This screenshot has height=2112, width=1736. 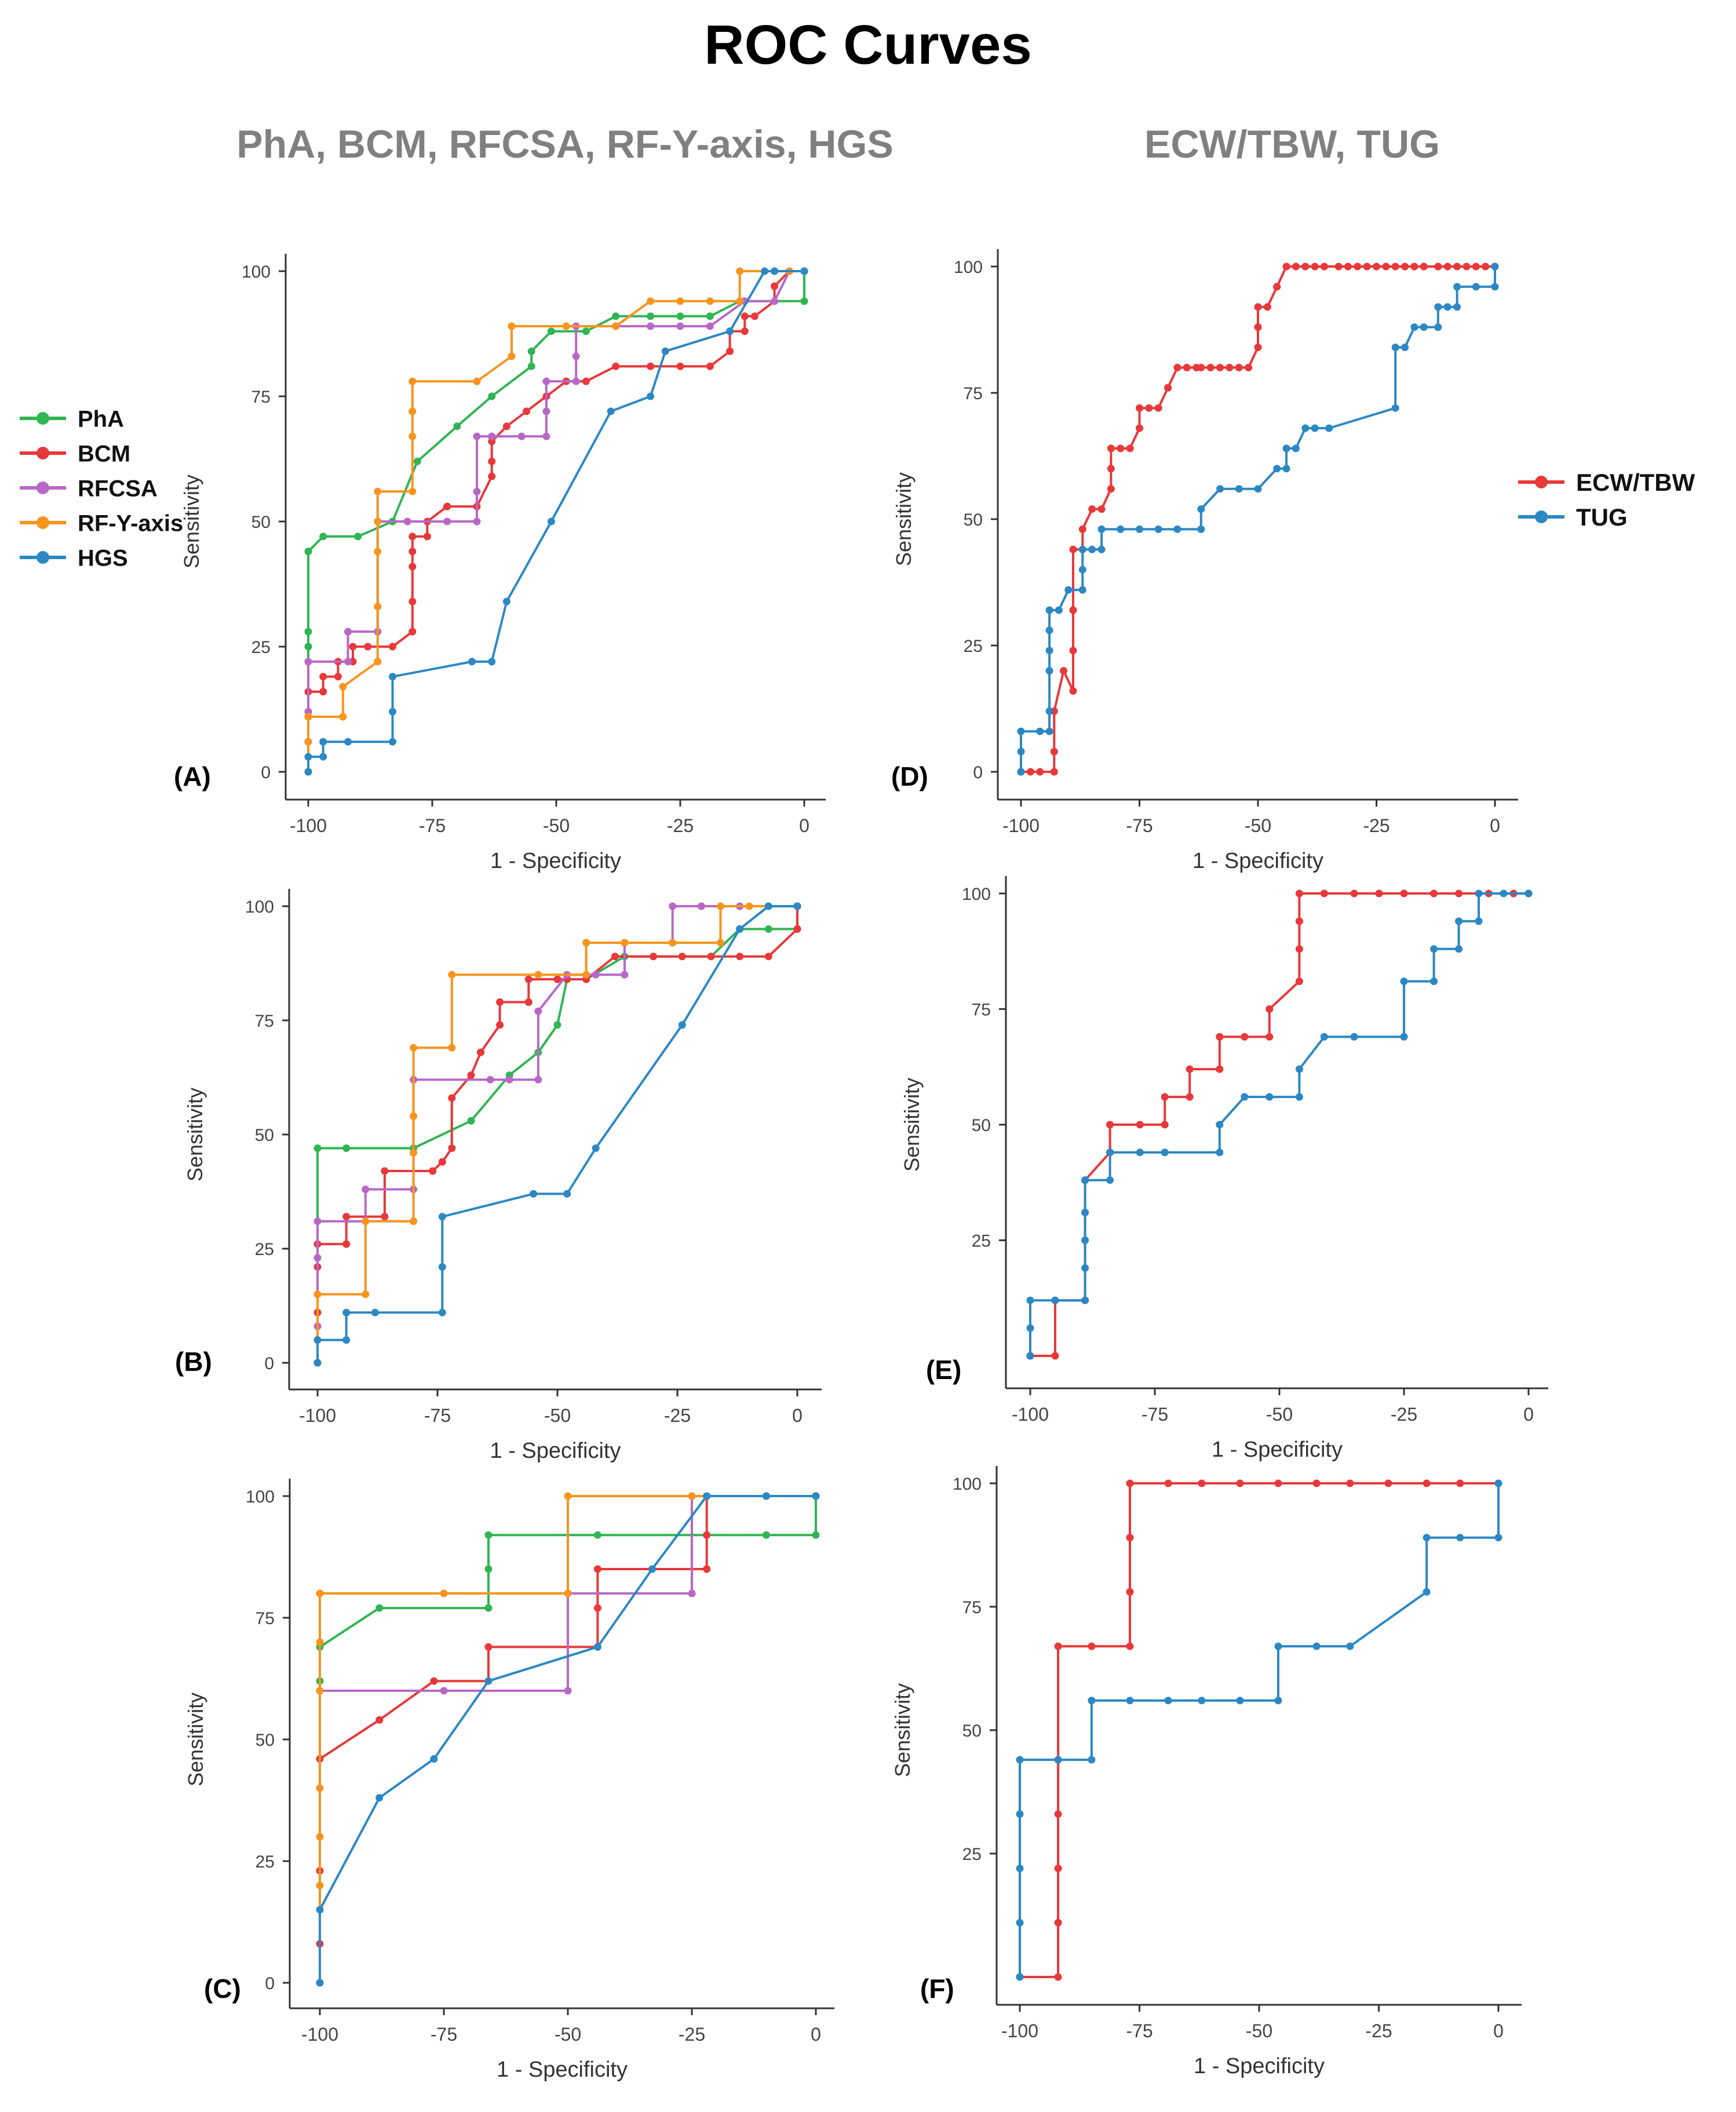 What do you see at coordinates (1279, 1124) in the screenshot?
I see `roc-curve-line` at bounding box center [1279, 1124].